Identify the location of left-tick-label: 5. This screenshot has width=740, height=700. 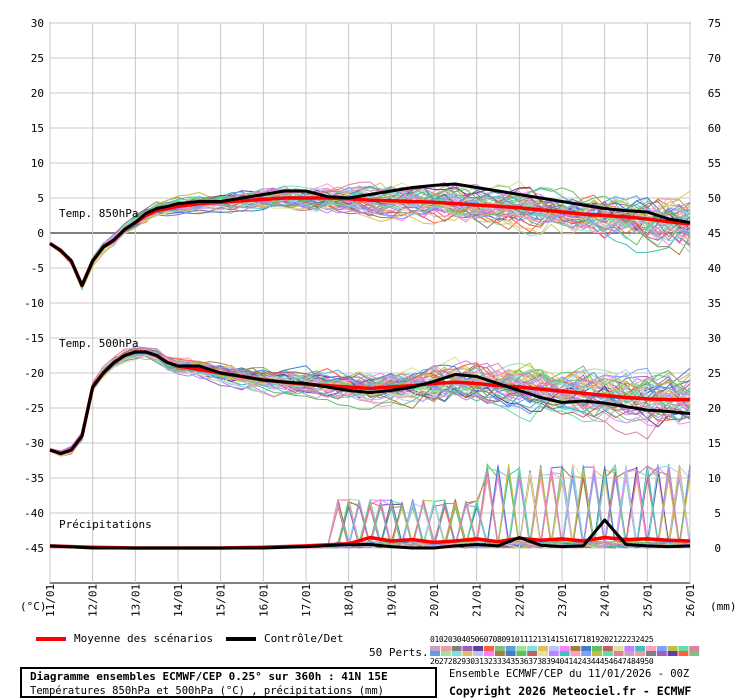
(40, 198).